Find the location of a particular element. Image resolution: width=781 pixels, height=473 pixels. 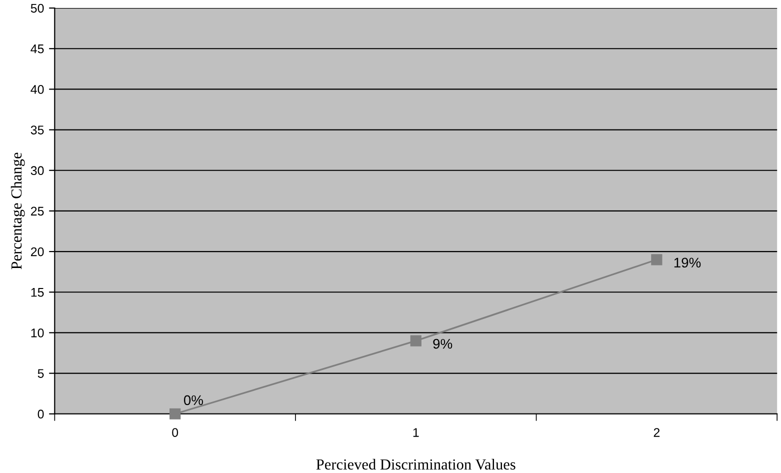

data-label: 0% is located at coordinates (193, 400).